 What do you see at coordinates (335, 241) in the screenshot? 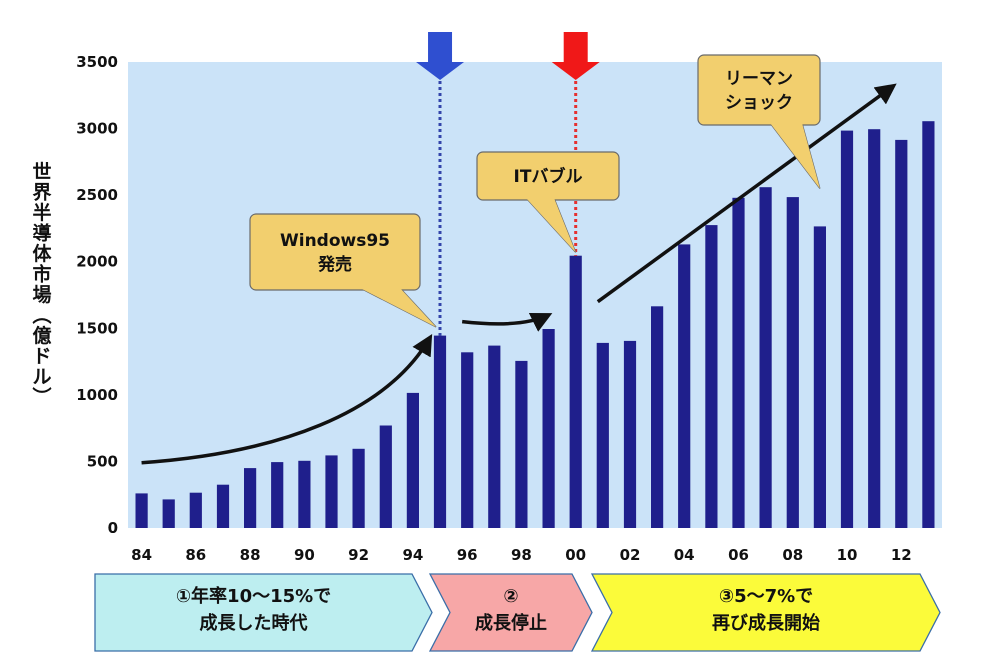
I see `callout-text-line: Windows95` at bounding box center [335, 241].